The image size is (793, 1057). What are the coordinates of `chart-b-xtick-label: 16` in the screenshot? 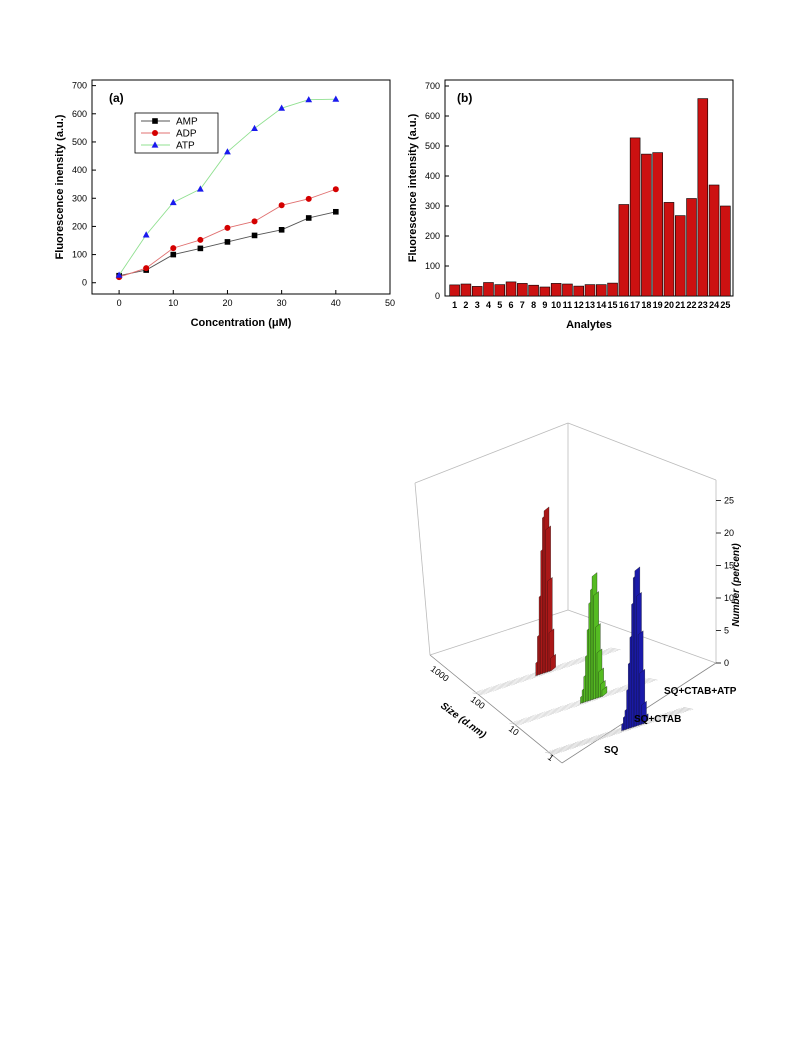 It's located at (624, 305).